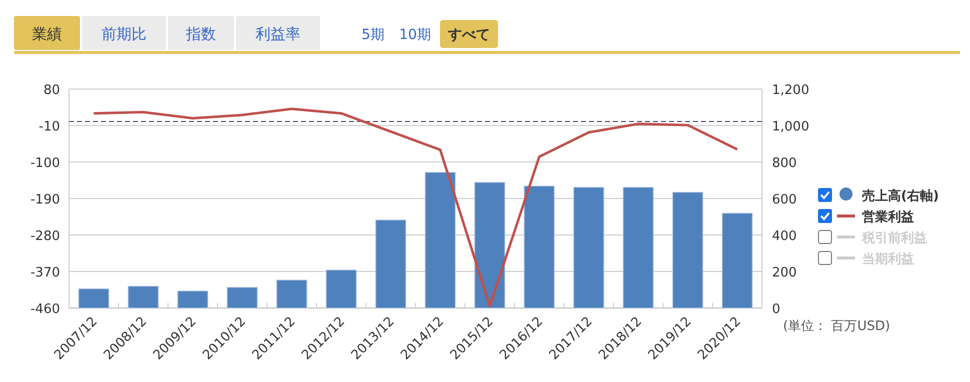  I want to click on y-tick-label: -190, so click(45, 200).